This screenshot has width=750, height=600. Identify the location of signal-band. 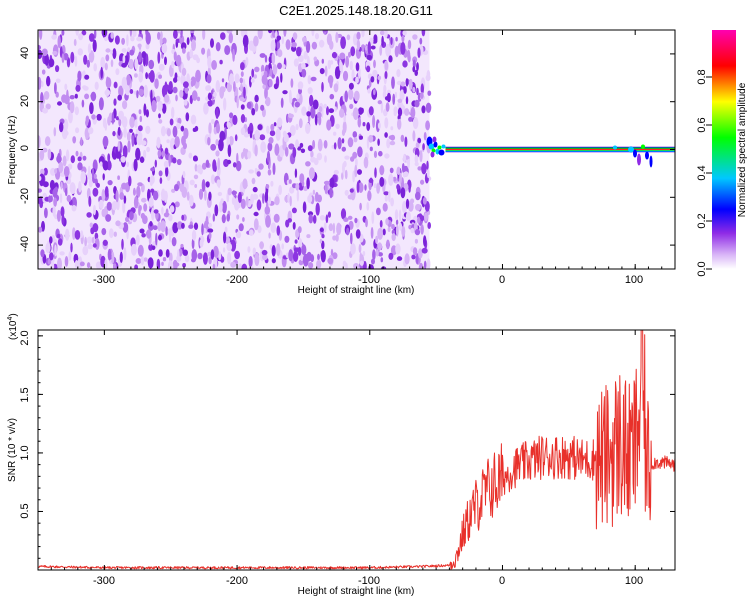
(550, 152).